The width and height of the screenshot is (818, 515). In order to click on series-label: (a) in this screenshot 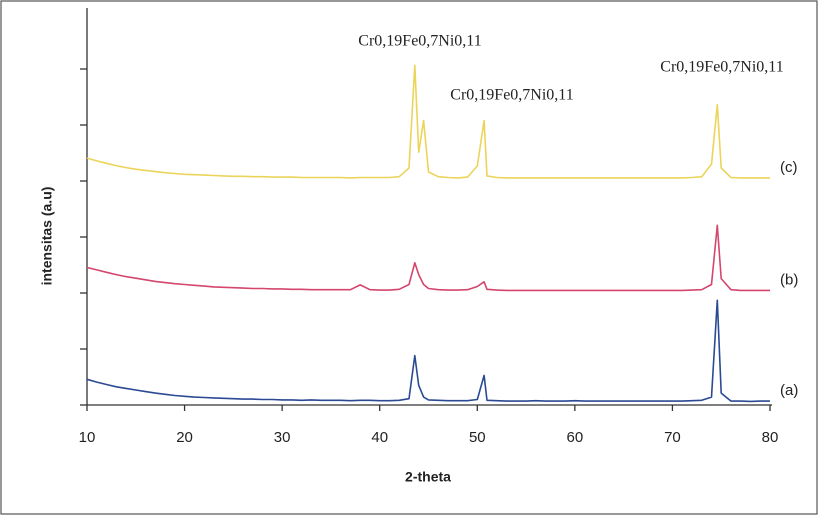, I will do `click(789, 390)`.